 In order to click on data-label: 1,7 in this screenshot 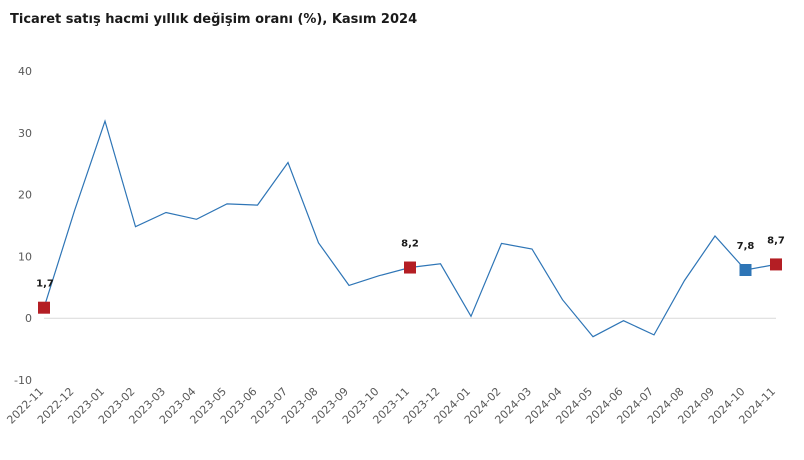, I will do `click(45, 284)`.